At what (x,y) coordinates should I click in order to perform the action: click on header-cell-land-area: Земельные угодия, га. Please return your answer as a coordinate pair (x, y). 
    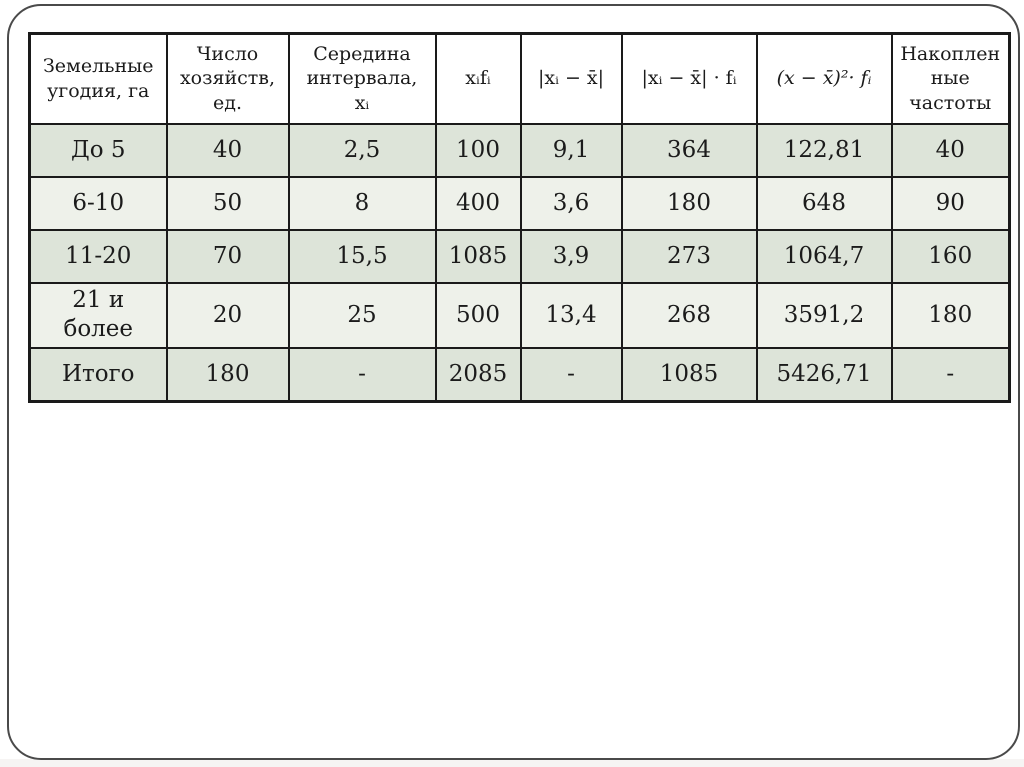
    Looking at the image, I should click on (98, 78).